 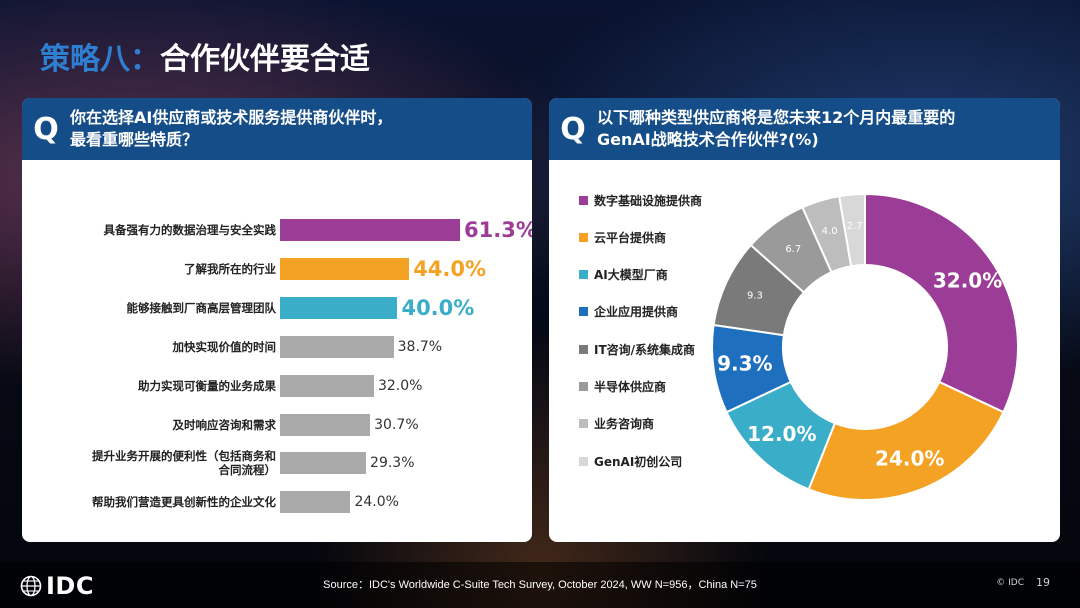 What do you see at coordinates (638, 461) in the screenshot?
I see `legend-label: GenAI初创公司` at bounding box center [638, 461].